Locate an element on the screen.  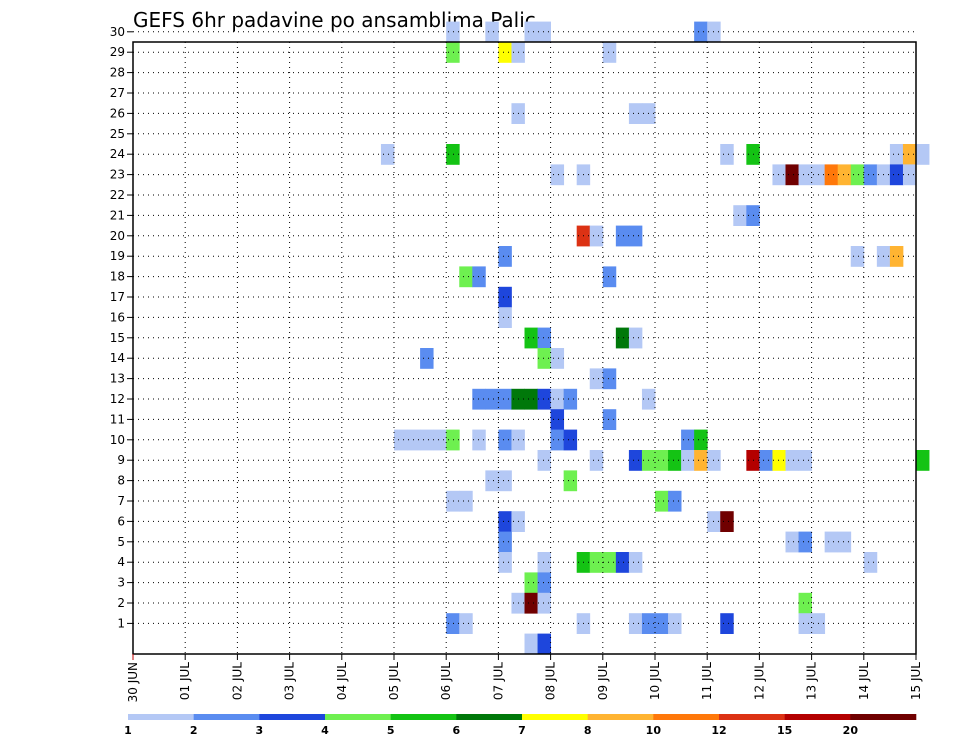
x-tick-label: 01 JUL is located at coordinates (185, 681).